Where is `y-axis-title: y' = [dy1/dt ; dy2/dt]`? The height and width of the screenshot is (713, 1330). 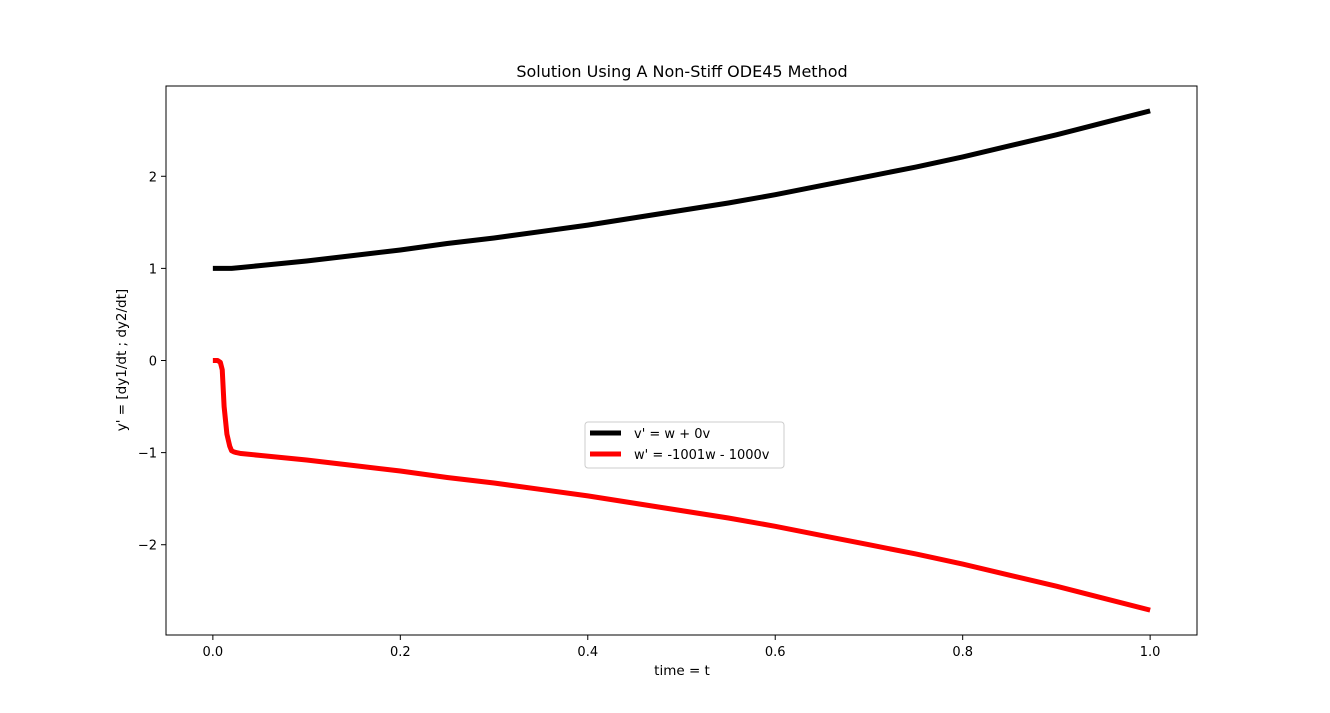 y-axis-title: y' = [dy1/dt ; dy2/dt] is located at coordinates (122, 360).